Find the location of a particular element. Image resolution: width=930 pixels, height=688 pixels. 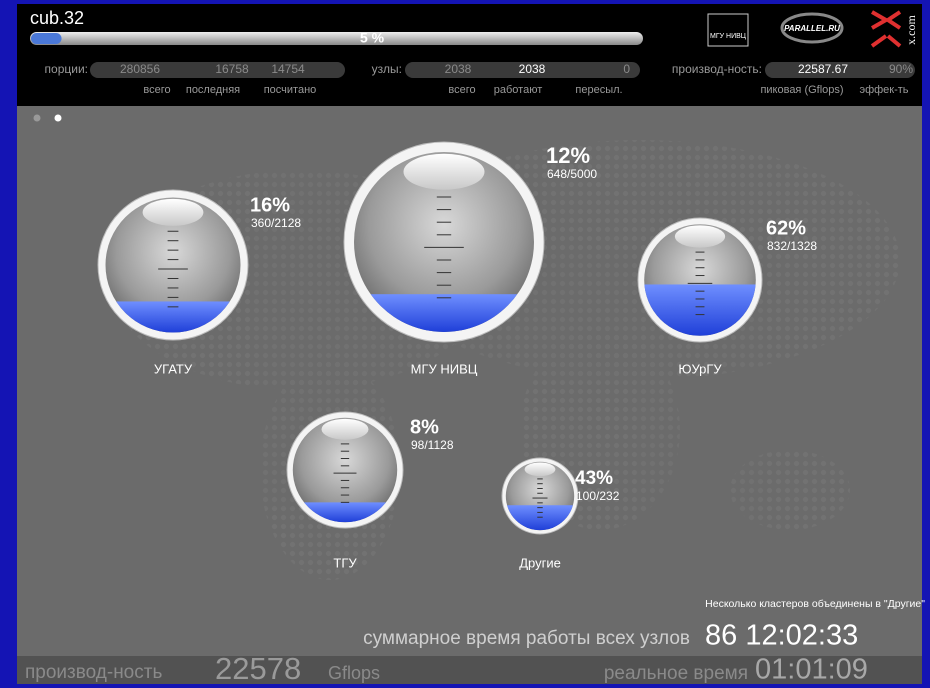

cluster: 12%648/5000 МГУ НИВЦ is located at coordinates (470, 258).